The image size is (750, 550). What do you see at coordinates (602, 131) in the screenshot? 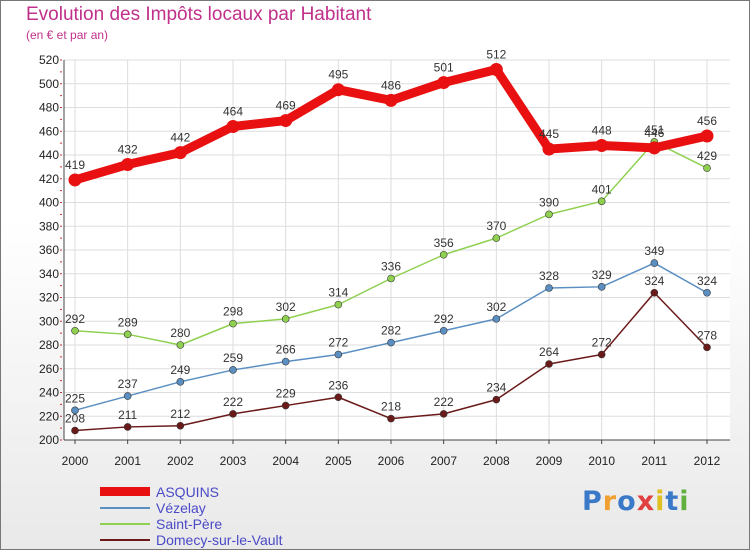
I see `data-label-asquins: 448` at bounding box center [602, 131].